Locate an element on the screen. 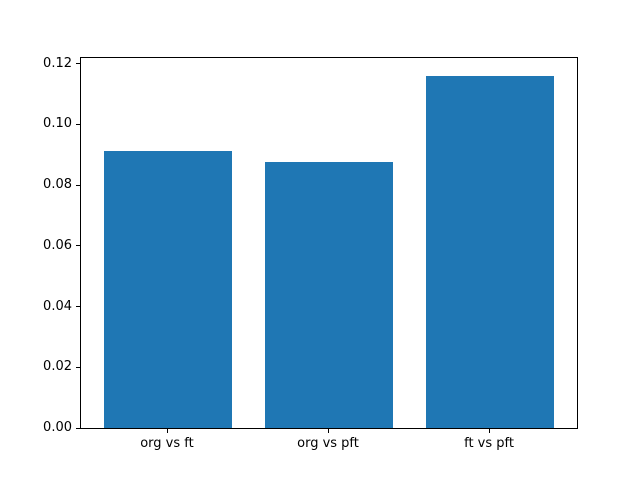  x-tick-label: org vs pft is located at coordinates (328, 443).